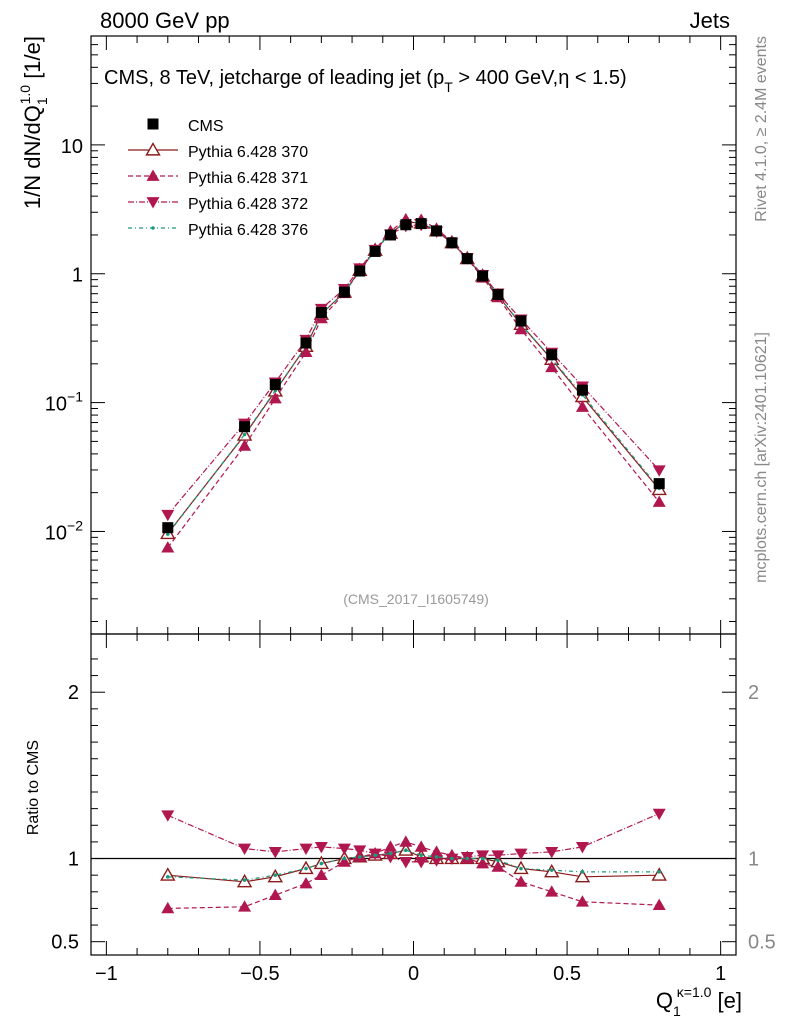  I want to click on y-label-subscript: 1, so click(42, 101).